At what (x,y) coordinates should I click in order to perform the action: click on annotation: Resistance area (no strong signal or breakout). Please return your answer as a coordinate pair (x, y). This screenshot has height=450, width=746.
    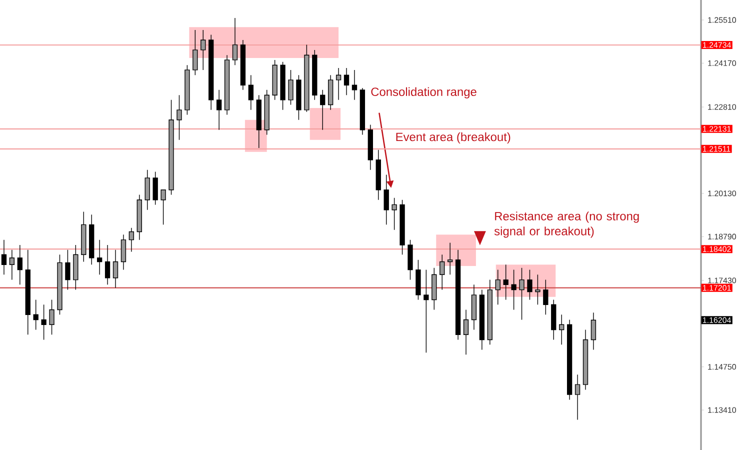
    Looking at the image, I should click on (566, 225).